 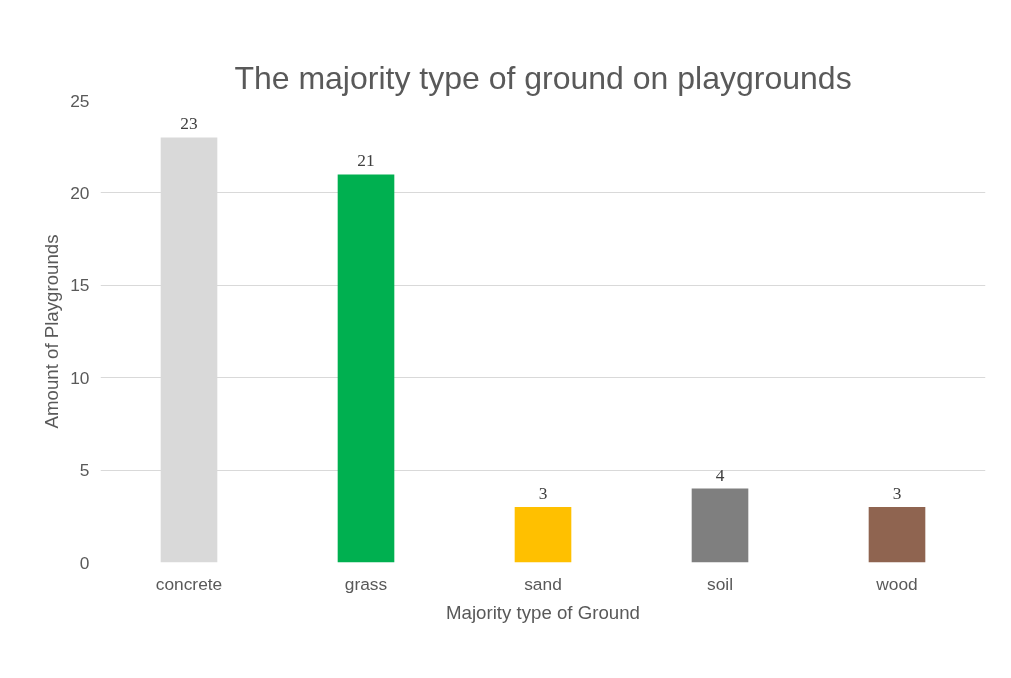 What do you see at coordinates (84, 562) in the screenshot?
I see `y-tick-label: 0` at bounding box center [84, 562].